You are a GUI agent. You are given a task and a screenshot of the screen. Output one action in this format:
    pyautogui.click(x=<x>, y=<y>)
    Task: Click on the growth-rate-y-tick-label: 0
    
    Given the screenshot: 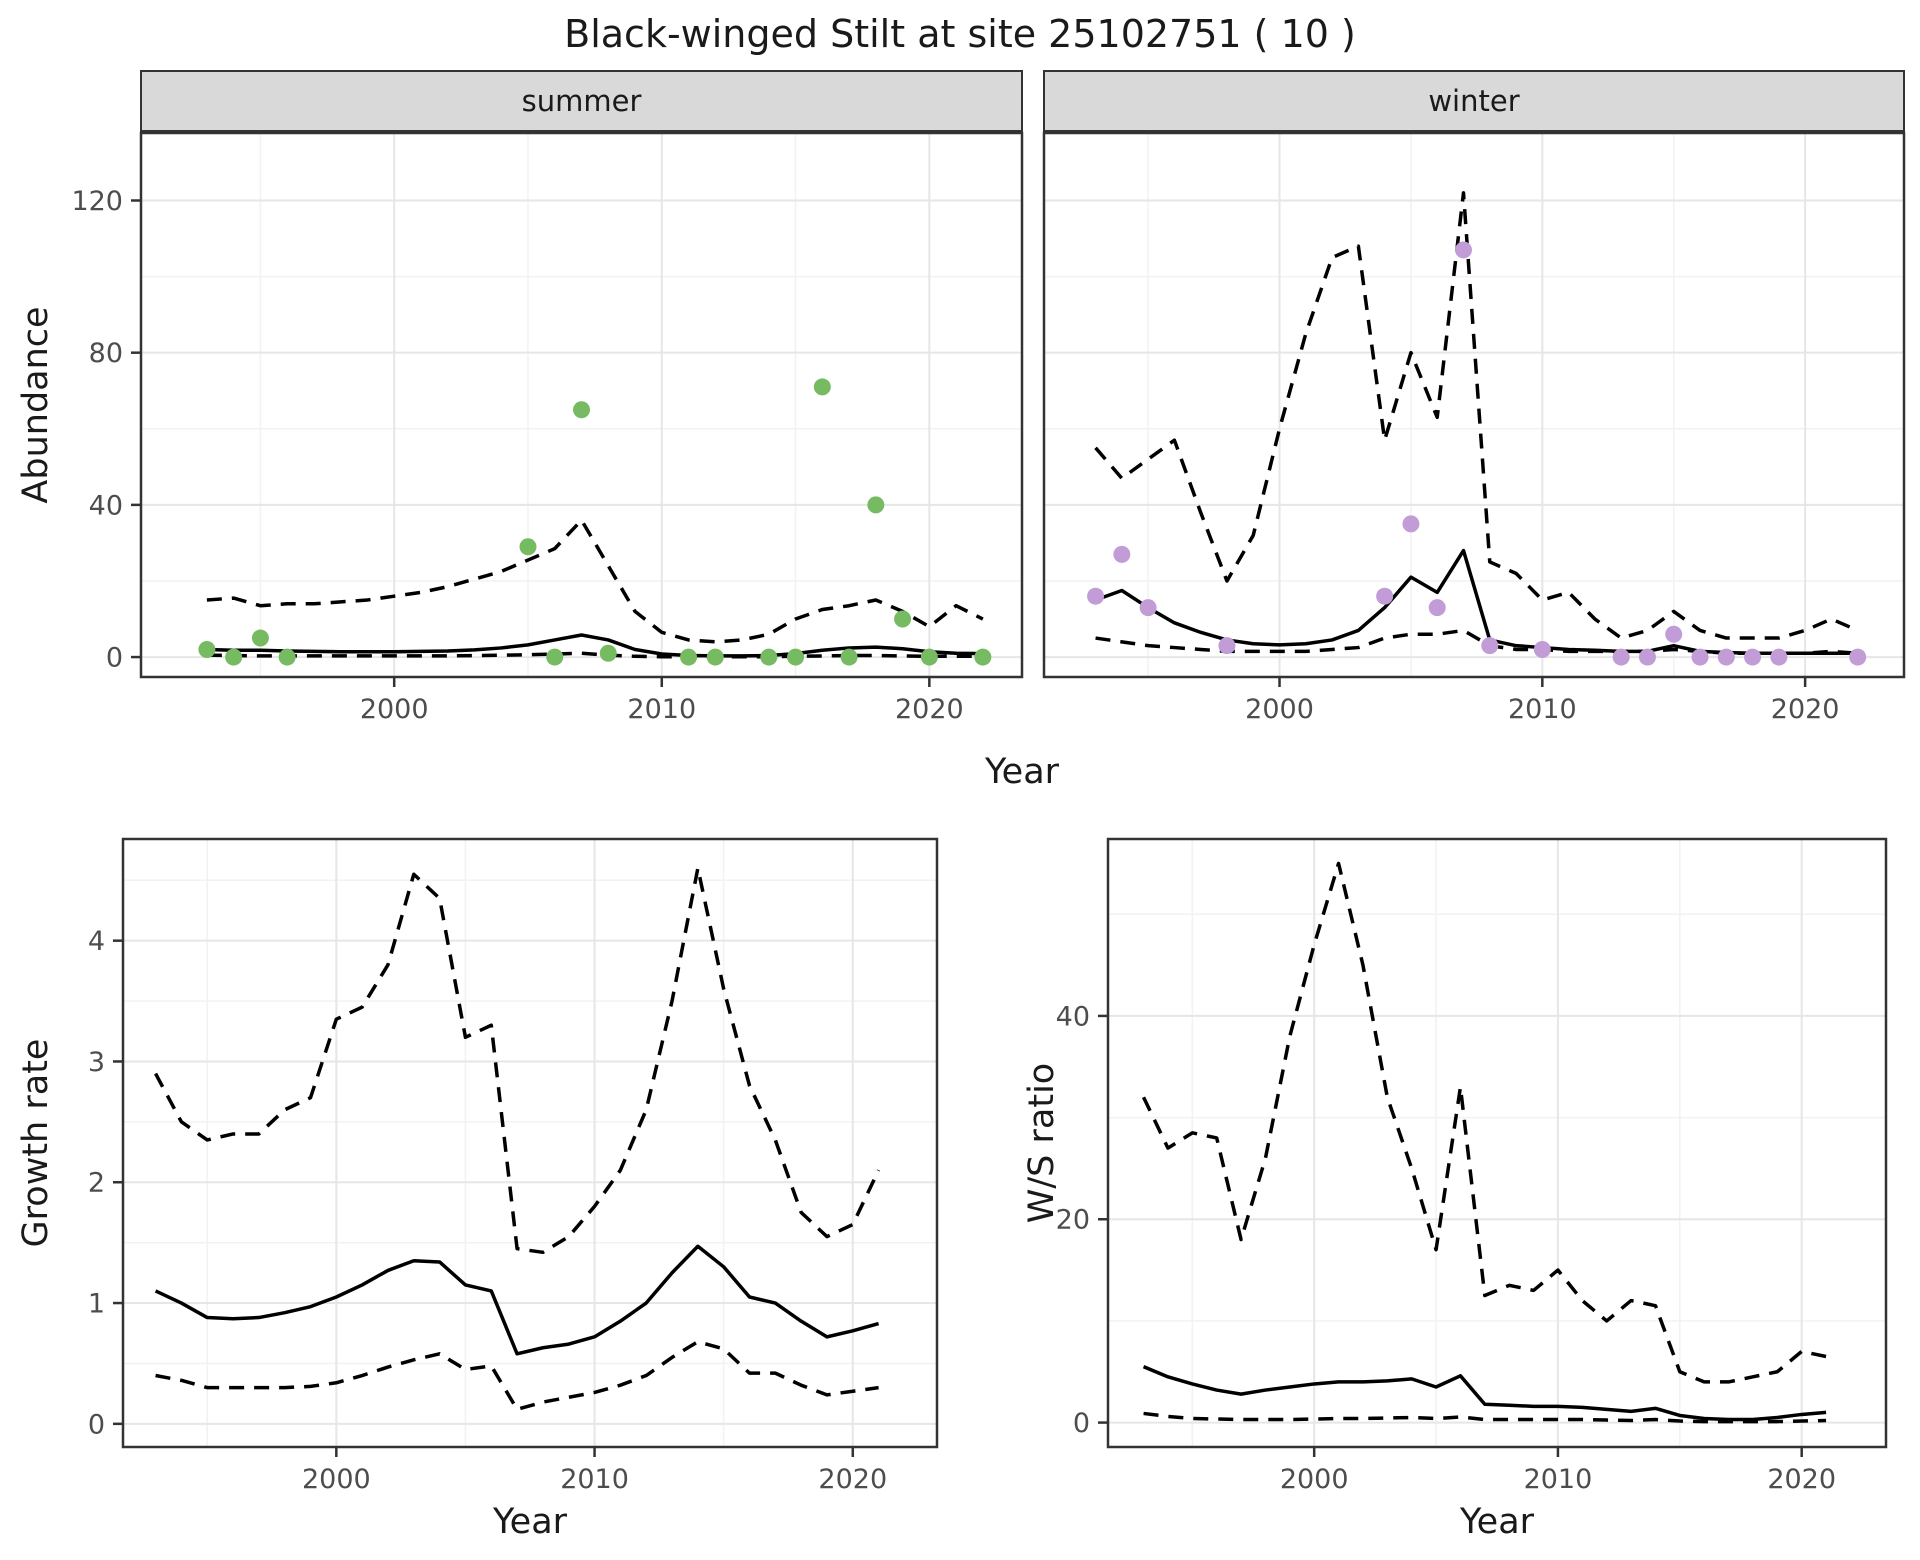 What is the action you would take?
    pyautogui.click(x=96, y=1424)
    